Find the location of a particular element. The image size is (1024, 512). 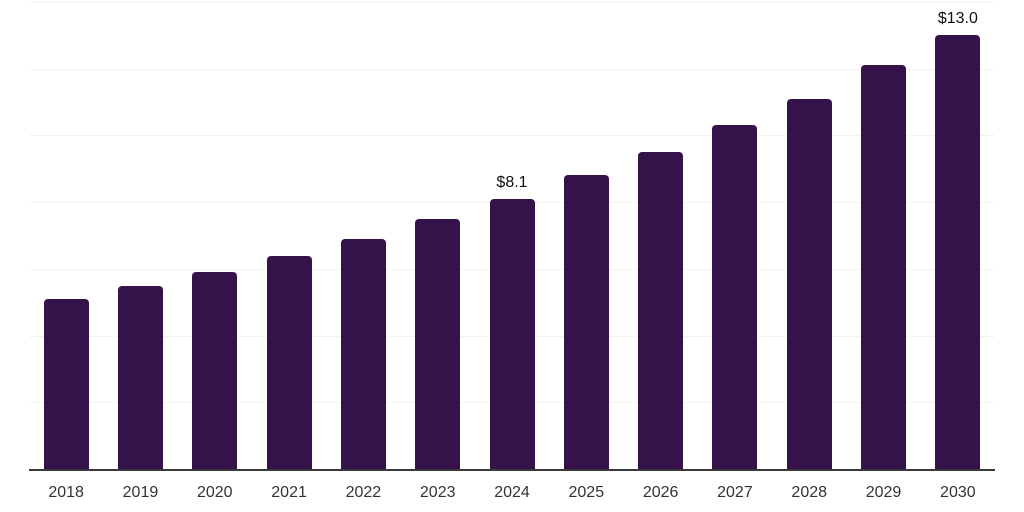

x-tick-label-2024: 2024 is located at coordinates (512, 492).